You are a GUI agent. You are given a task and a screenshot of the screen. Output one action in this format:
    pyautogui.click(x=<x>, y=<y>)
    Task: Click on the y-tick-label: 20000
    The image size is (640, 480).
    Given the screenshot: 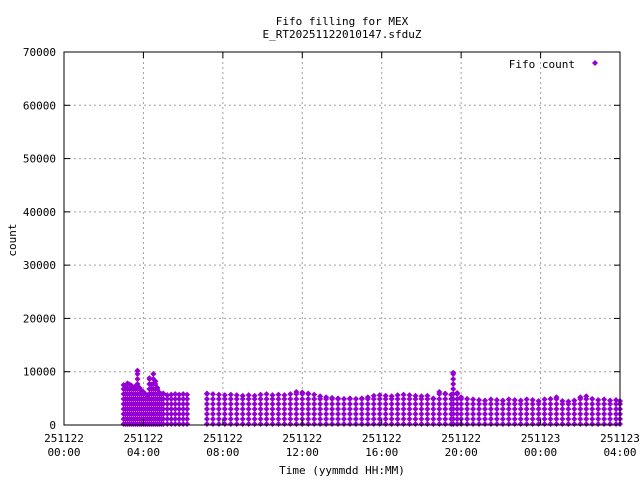 What is the action you would take?
    pyautogui.click(x=39, y=318)
    